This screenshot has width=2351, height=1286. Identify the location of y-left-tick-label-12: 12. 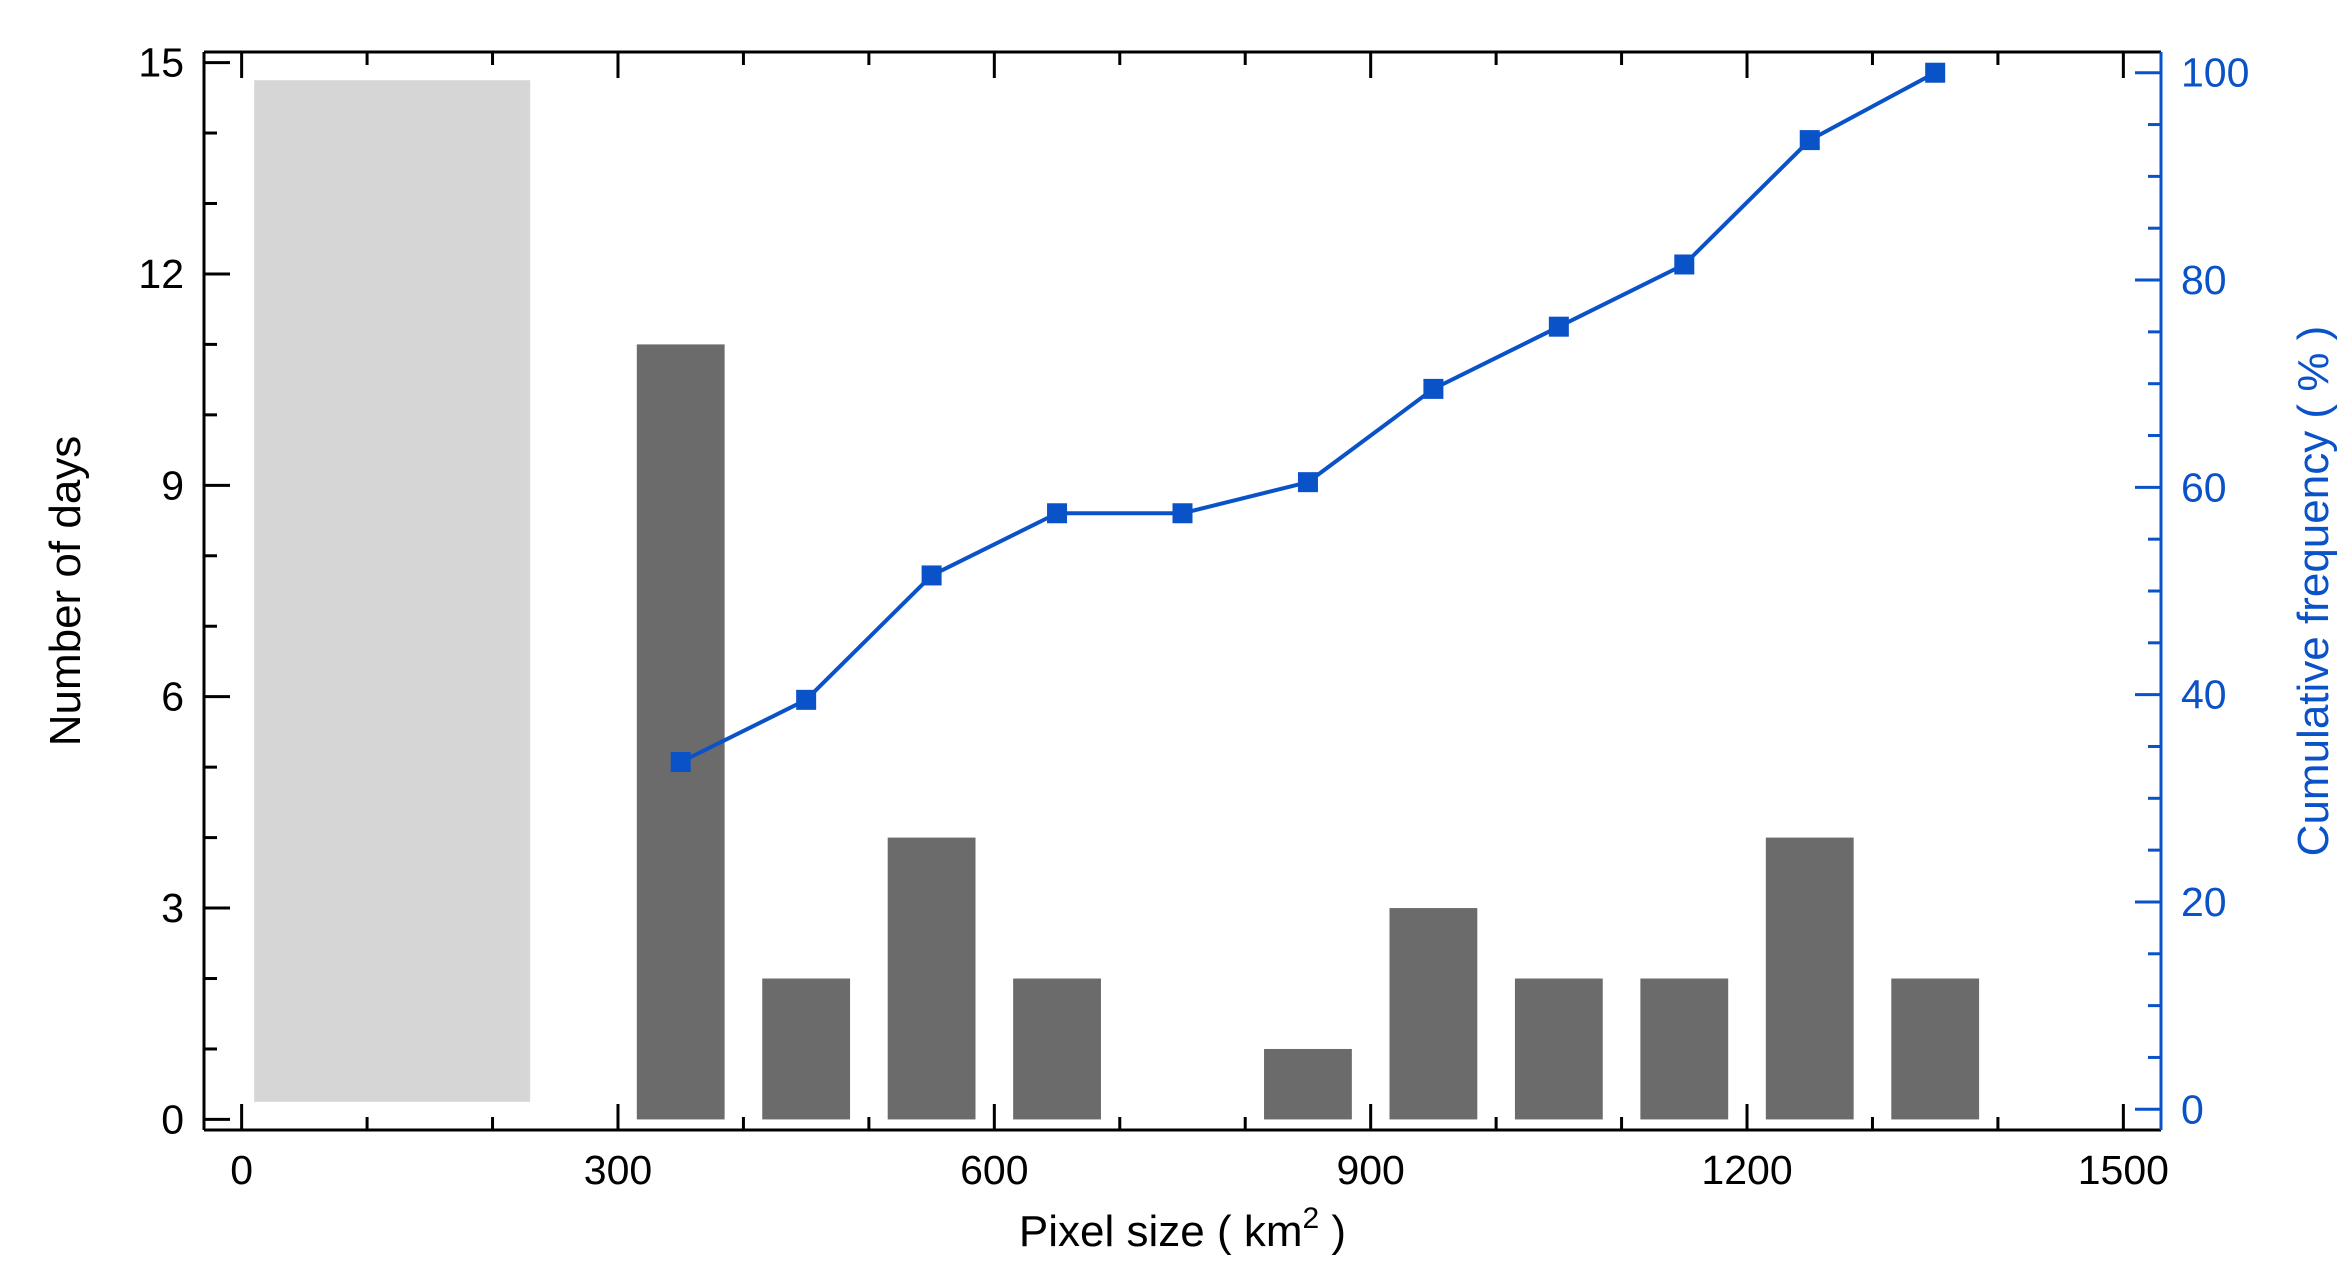
(161, 274).